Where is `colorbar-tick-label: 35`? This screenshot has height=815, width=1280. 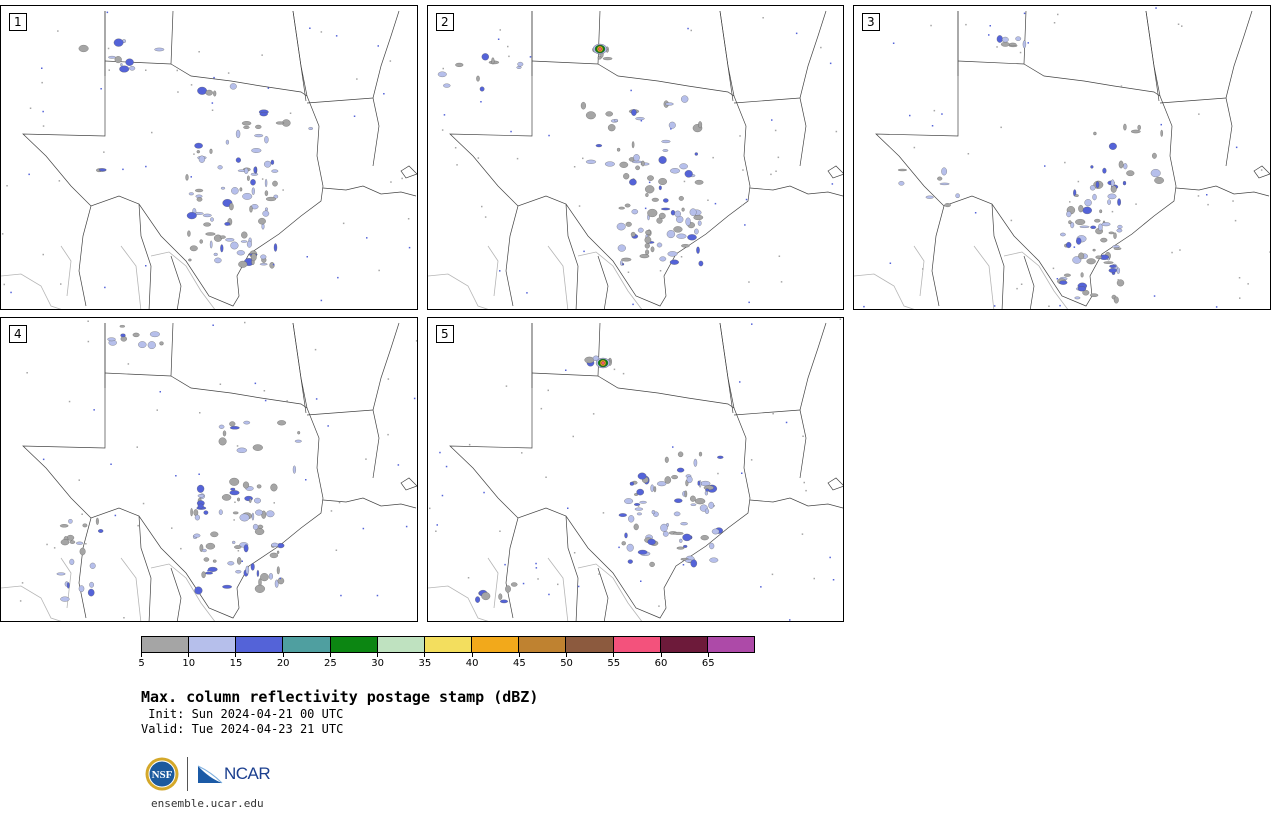
colorbar-tick-label: 35 is located at coordinates (425, 663).